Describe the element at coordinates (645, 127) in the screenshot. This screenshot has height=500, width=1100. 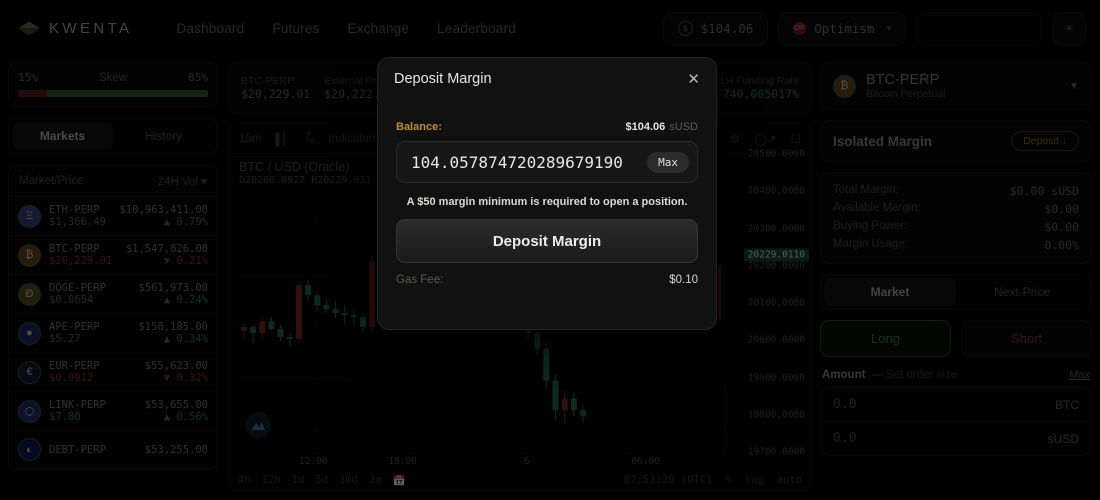
I see `balance-value: $104.06` at that location.